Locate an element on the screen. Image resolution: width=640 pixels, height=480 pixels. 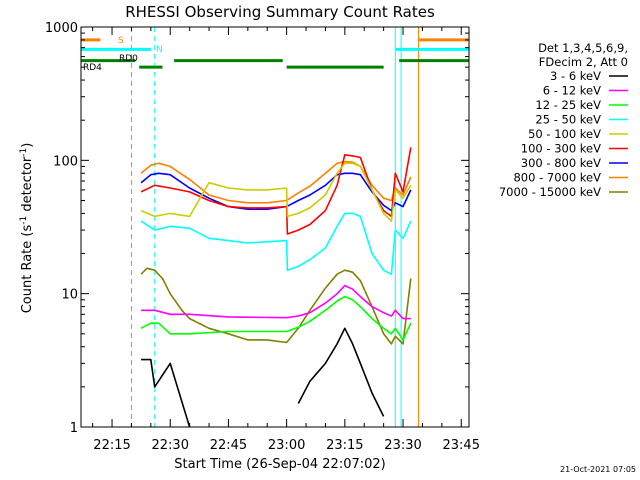
legend-header-line-1: Det 1,3,4,5,6,9, is located at coordinates (583, 48).